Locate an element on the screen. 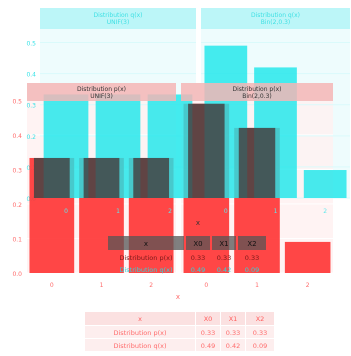 This screenshot has height=356, width=351. table-header-text: X2 is located at coordinates (260, 319).